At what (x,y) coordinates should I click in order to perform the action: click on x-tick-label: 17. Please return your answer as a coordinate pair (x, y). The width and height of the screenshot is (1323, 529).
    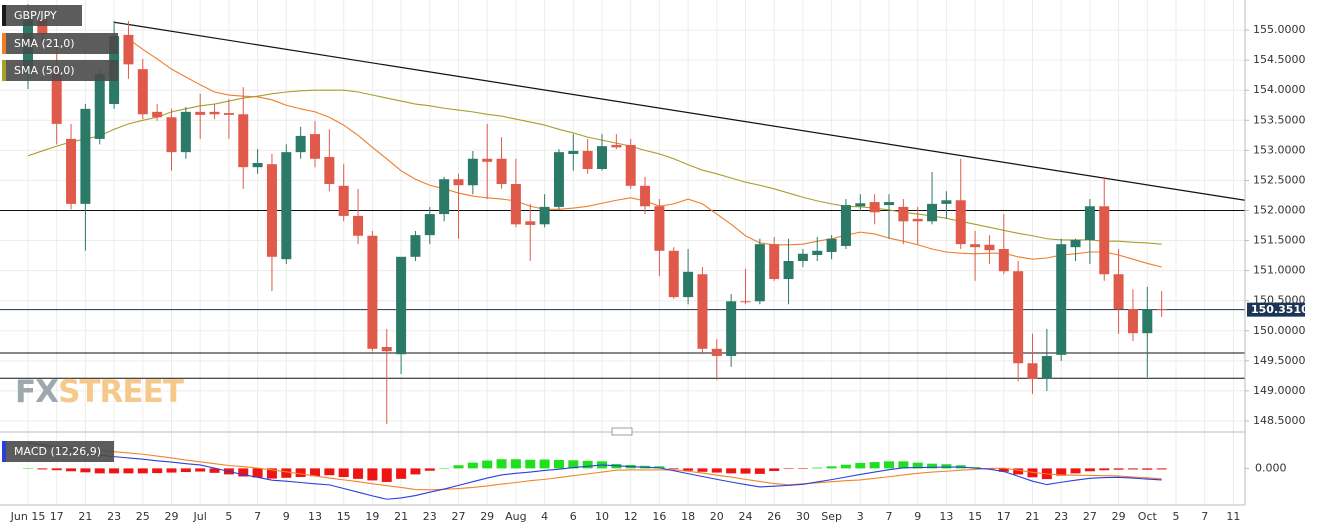
    Looking at the image, I should click on (1004, 516).